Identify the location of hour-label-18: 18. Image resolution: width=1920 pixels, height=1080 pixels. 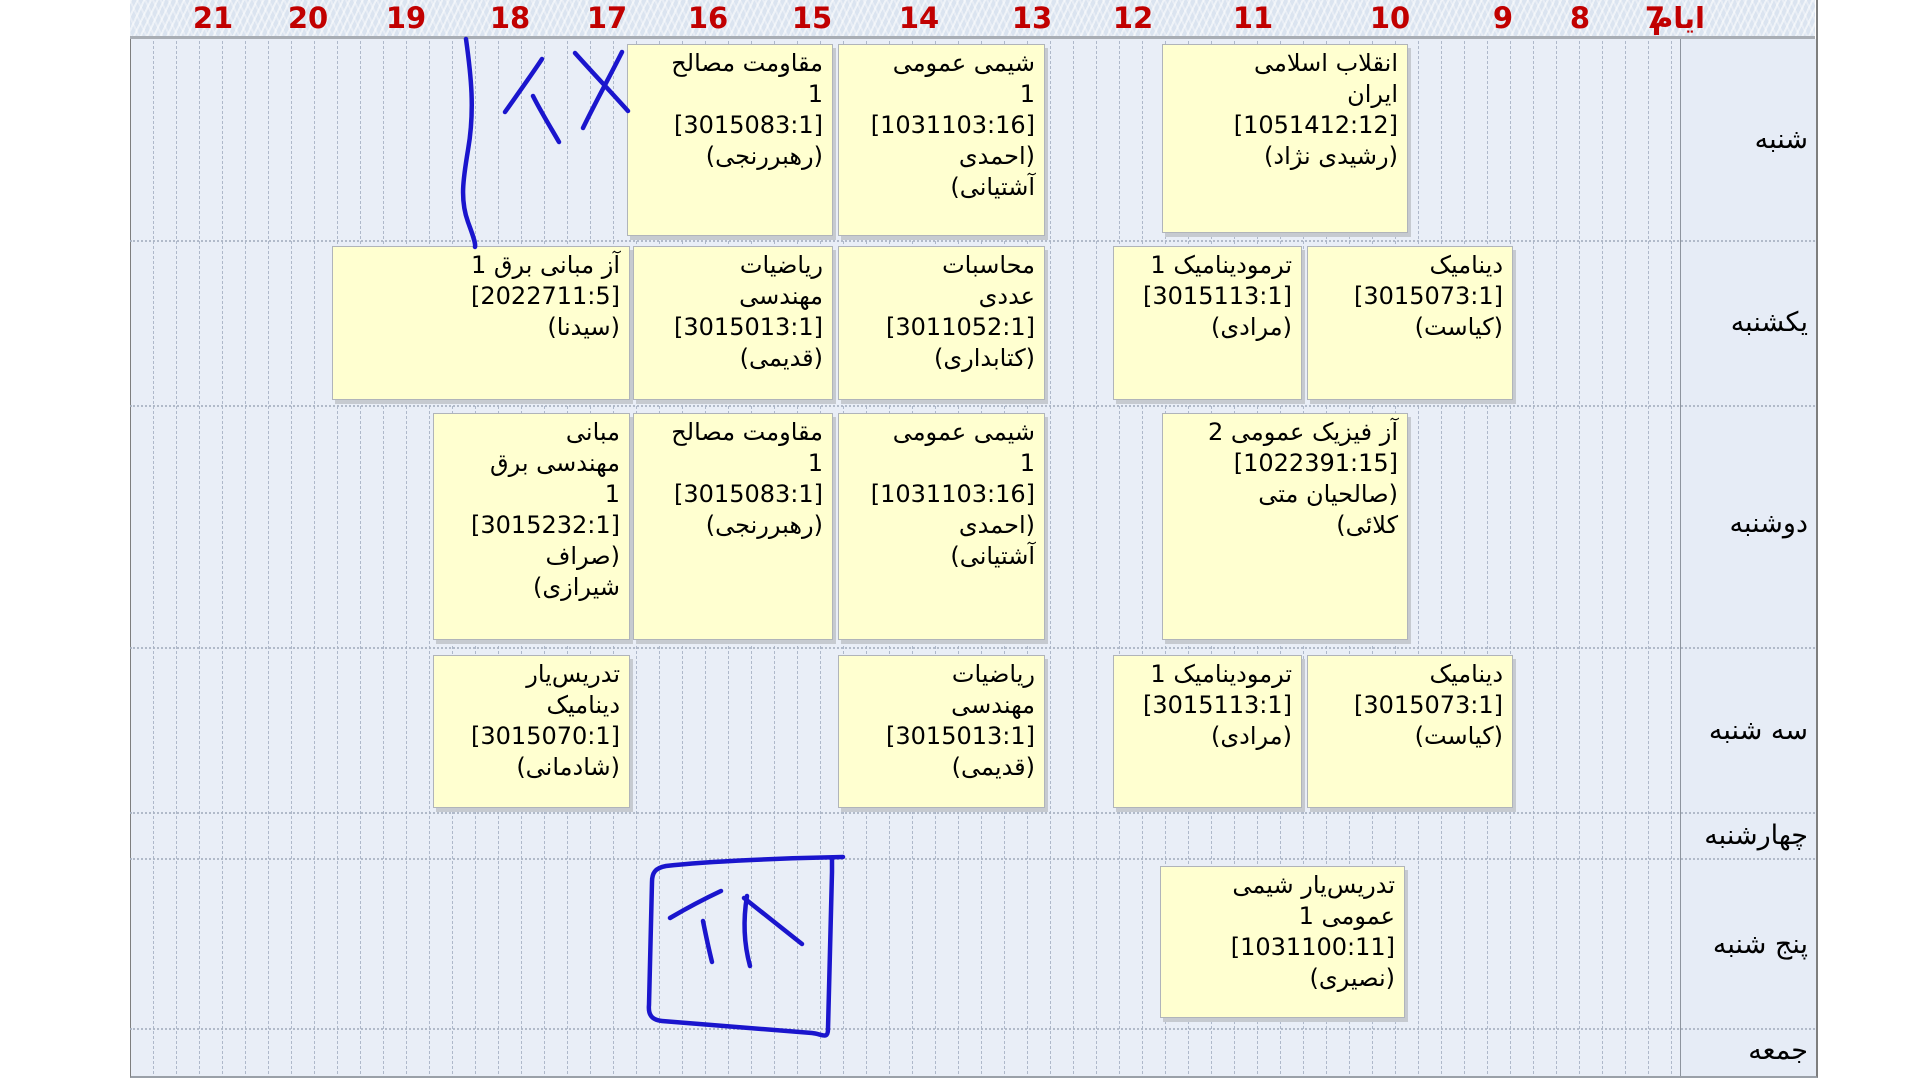
(510, 18).